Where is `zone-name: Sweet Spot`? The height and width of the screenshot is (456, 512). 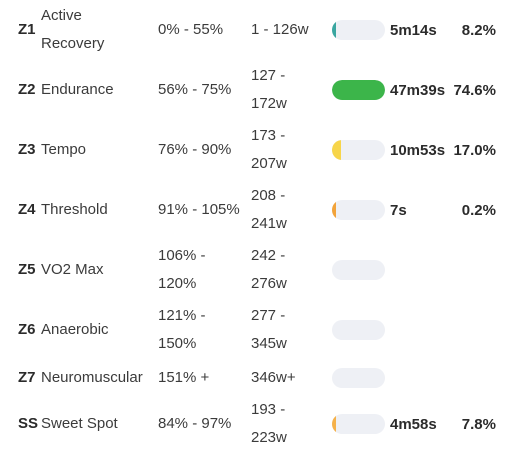 zone-name: Sweet Spot is located at coordinates (79, 423).